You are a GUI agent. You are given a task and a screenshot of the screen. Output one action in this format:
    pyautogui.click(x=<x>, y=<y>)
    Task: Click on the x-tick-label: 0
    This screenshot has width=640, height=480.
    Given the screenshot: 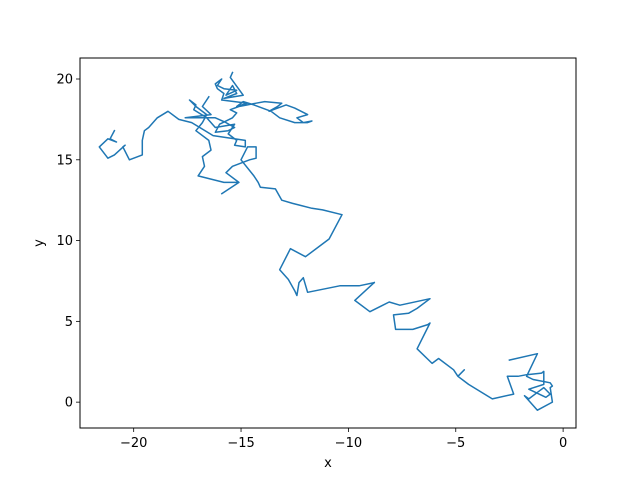 What is the action you would take?
    pyautogui.click(x=563, y=443)
    